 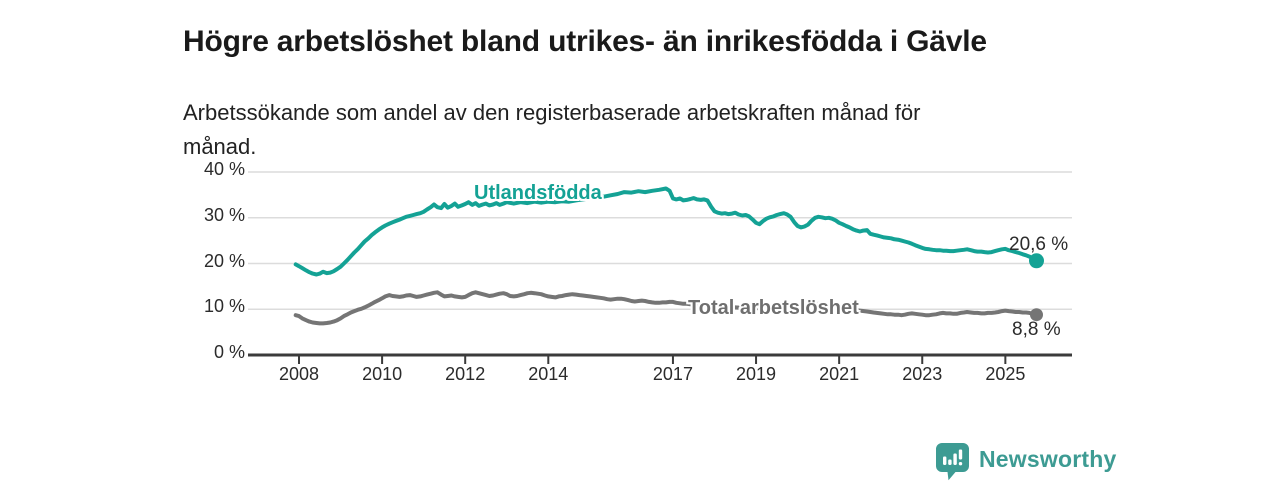 What do you see at coordinates (773, 308) in the screenshot?
I see `series-label-total-arbetsloshet: Total arbetslöshet` at bounding box center [773, 308].